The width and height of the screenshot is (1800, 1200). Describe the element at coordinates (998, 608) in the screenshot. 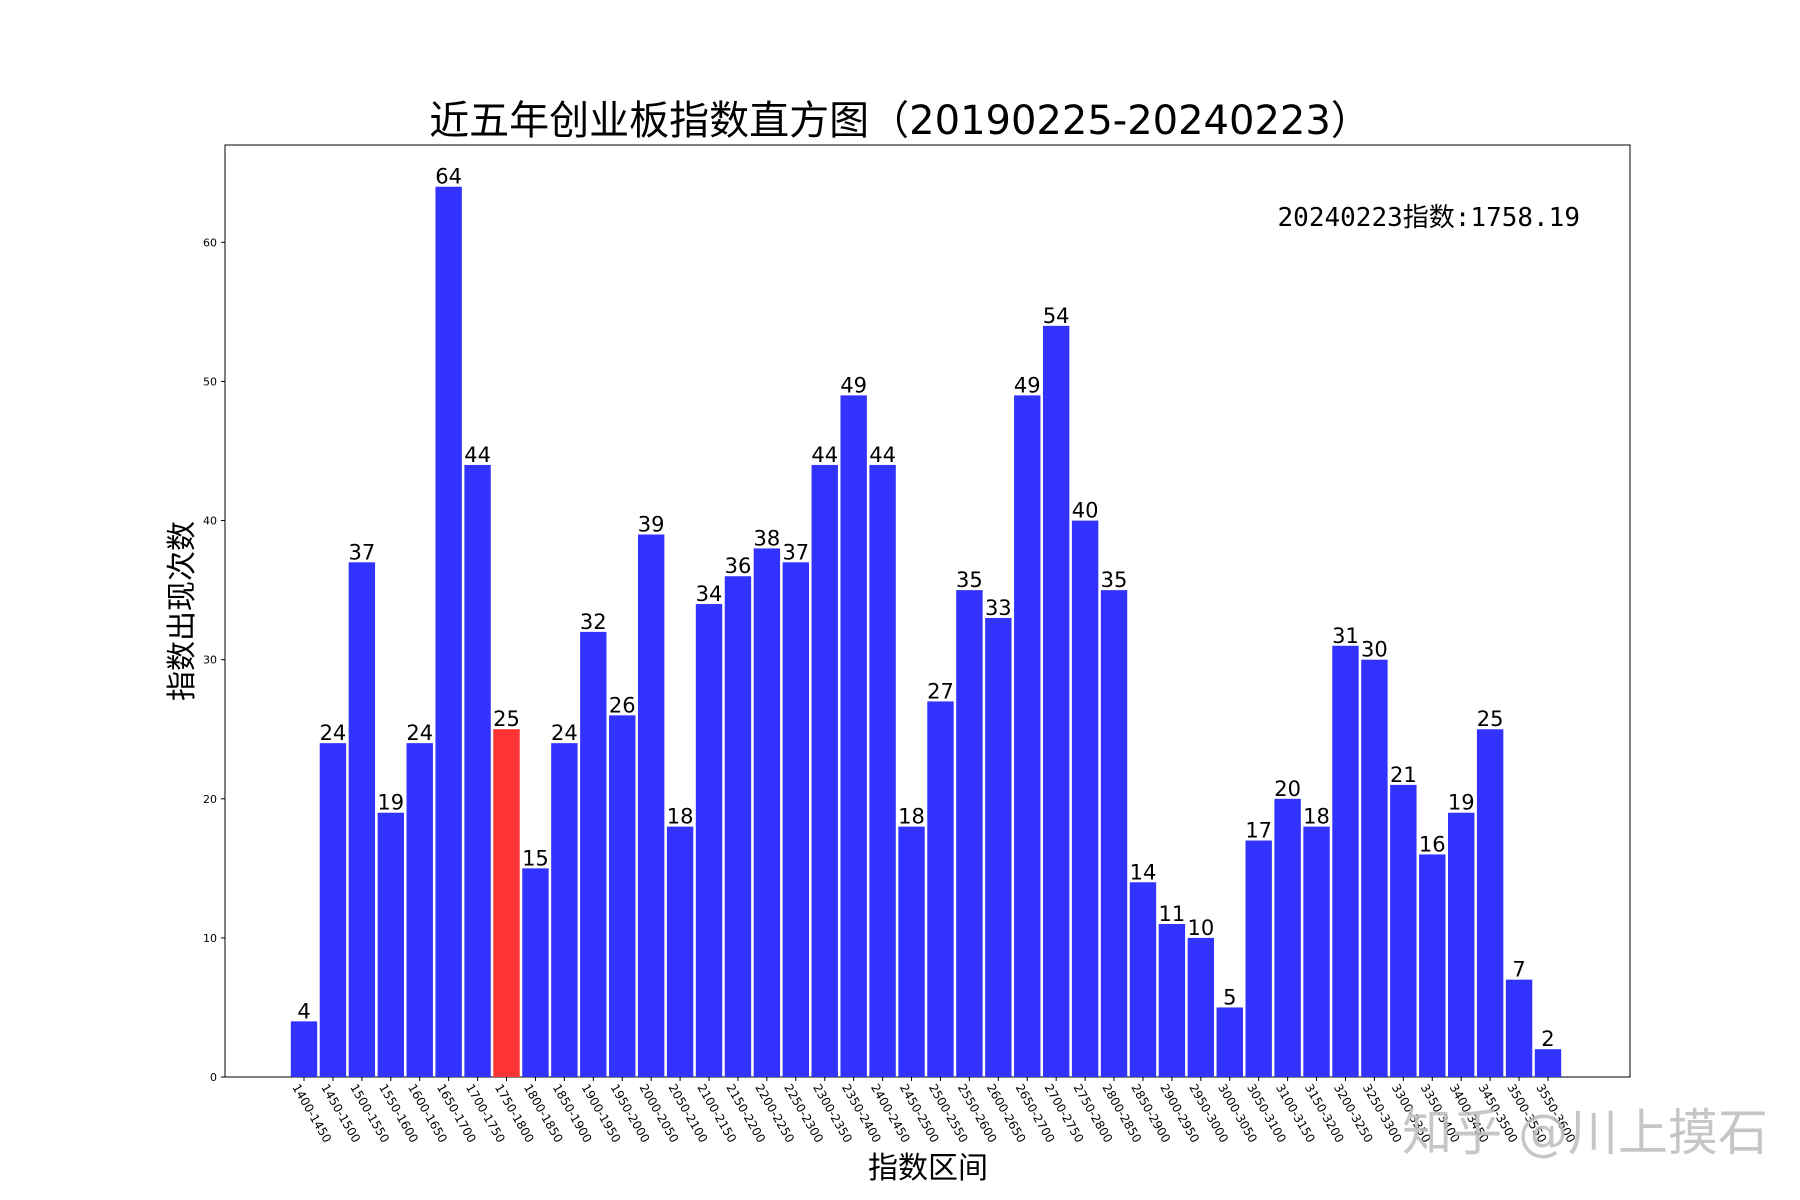

I see `bar-value-label: 33` at that location.